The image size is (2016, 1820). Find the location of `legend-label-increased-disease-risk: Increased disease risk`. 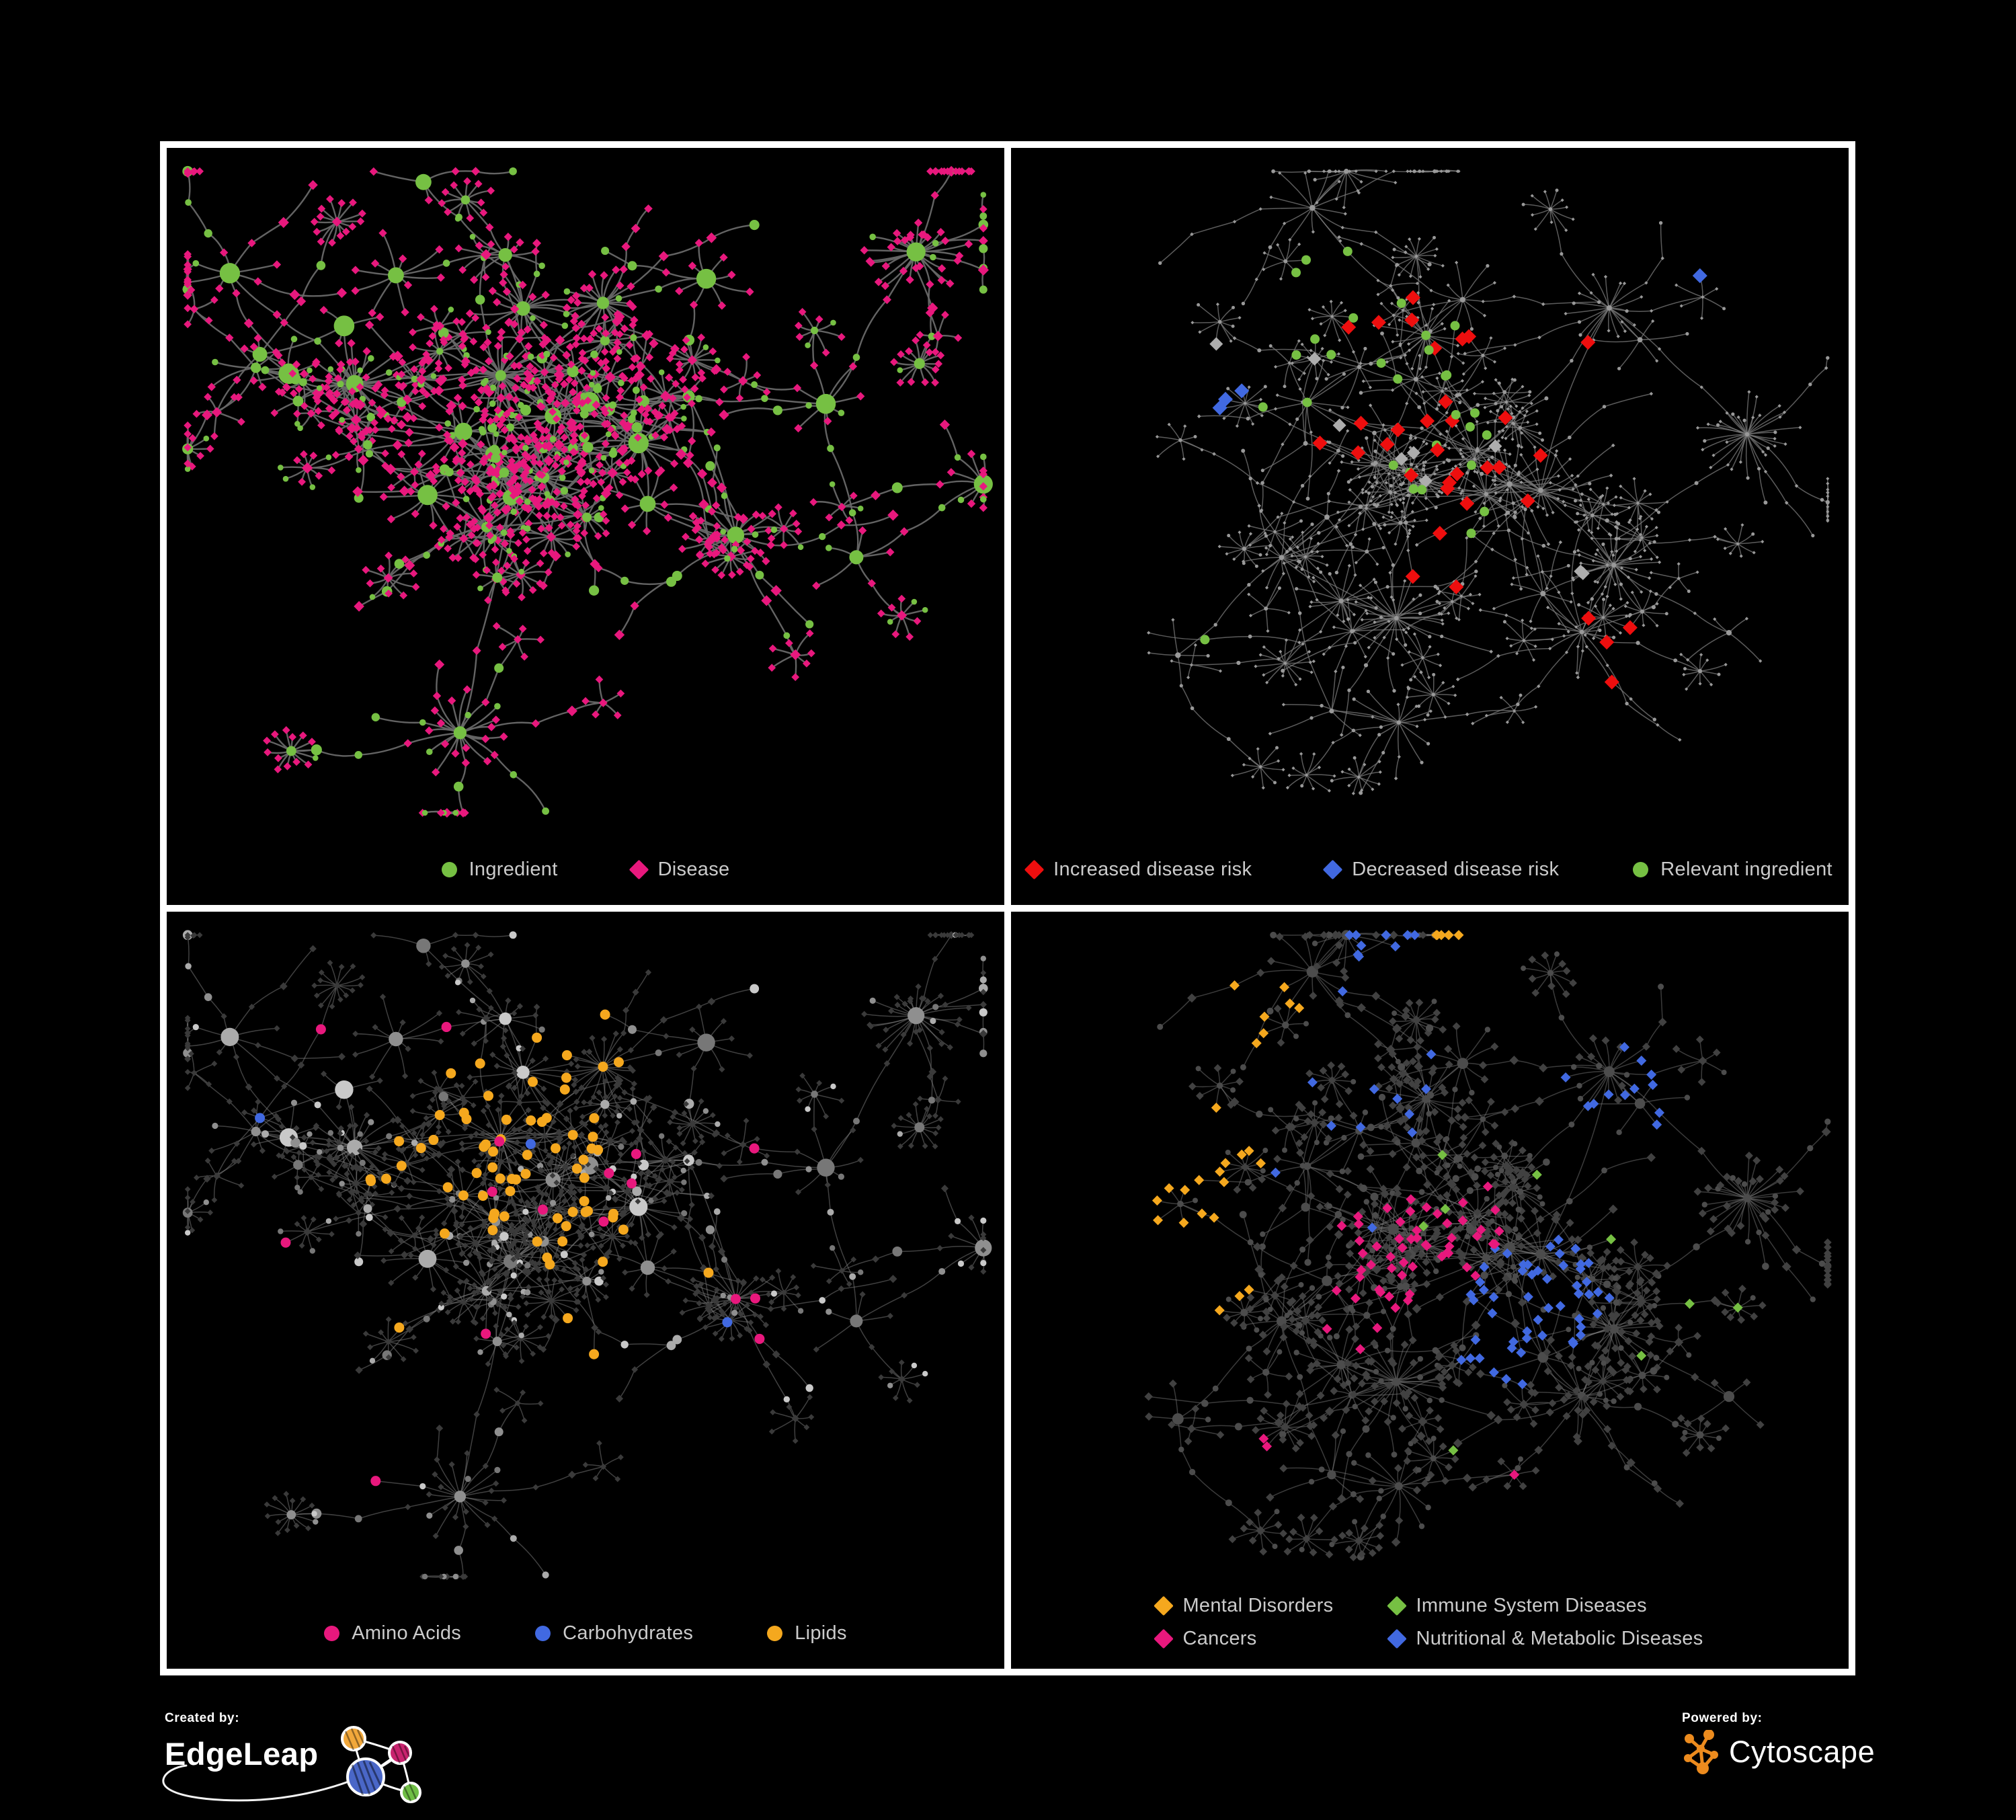

legend-label-increased-disease-risk: Increased disease risk is located at coordinates (1152, 869).